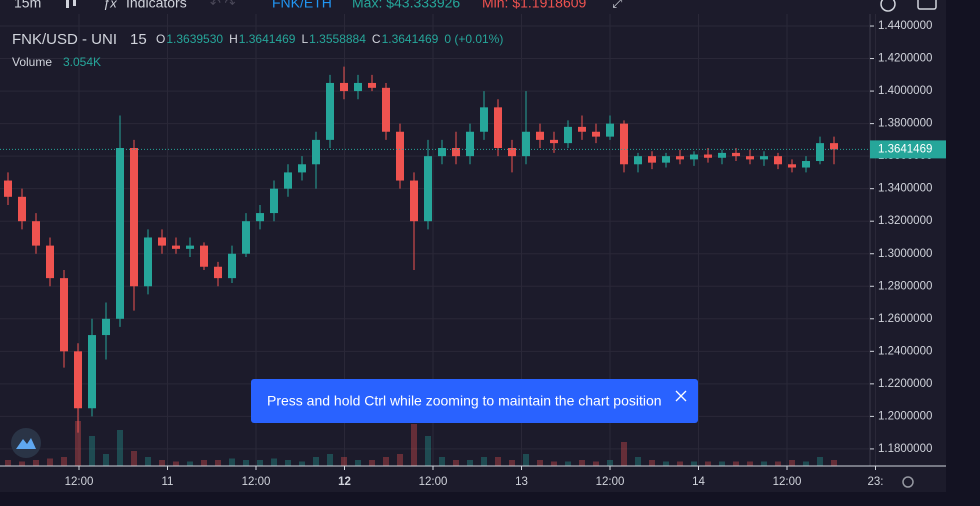 The image size is (980, 506). What do you see at coordinates (32, 62) in the screenshot?
I see `volume-label: Volume` at bounding box center [32, 62].